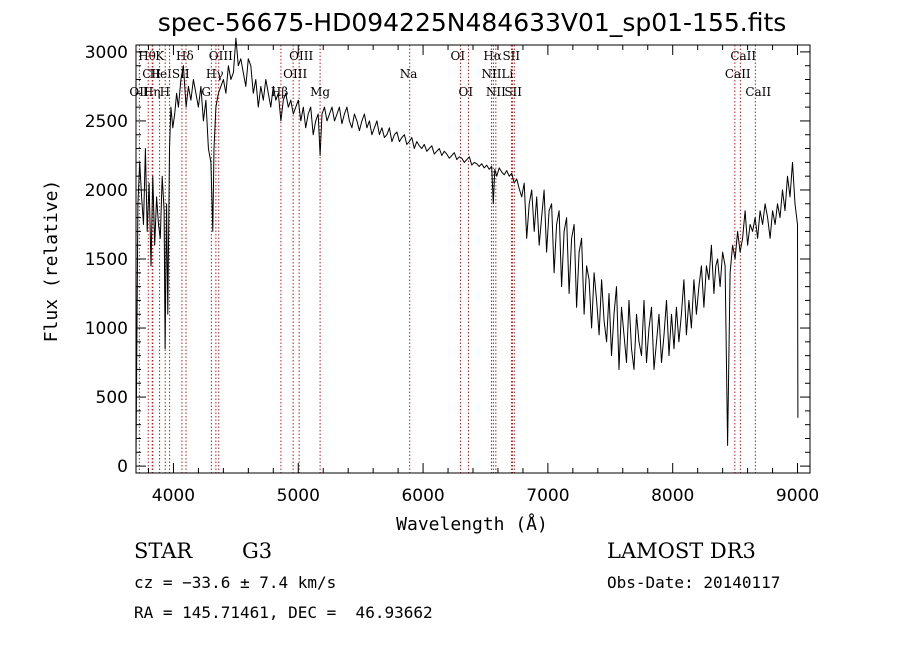 This screenshot has width=900, height=649. What do you see at coordinates (472, 524) in the screenshot?
I see `x-axis-label: Wavelength (Å)` at bounding box center [472, 524].